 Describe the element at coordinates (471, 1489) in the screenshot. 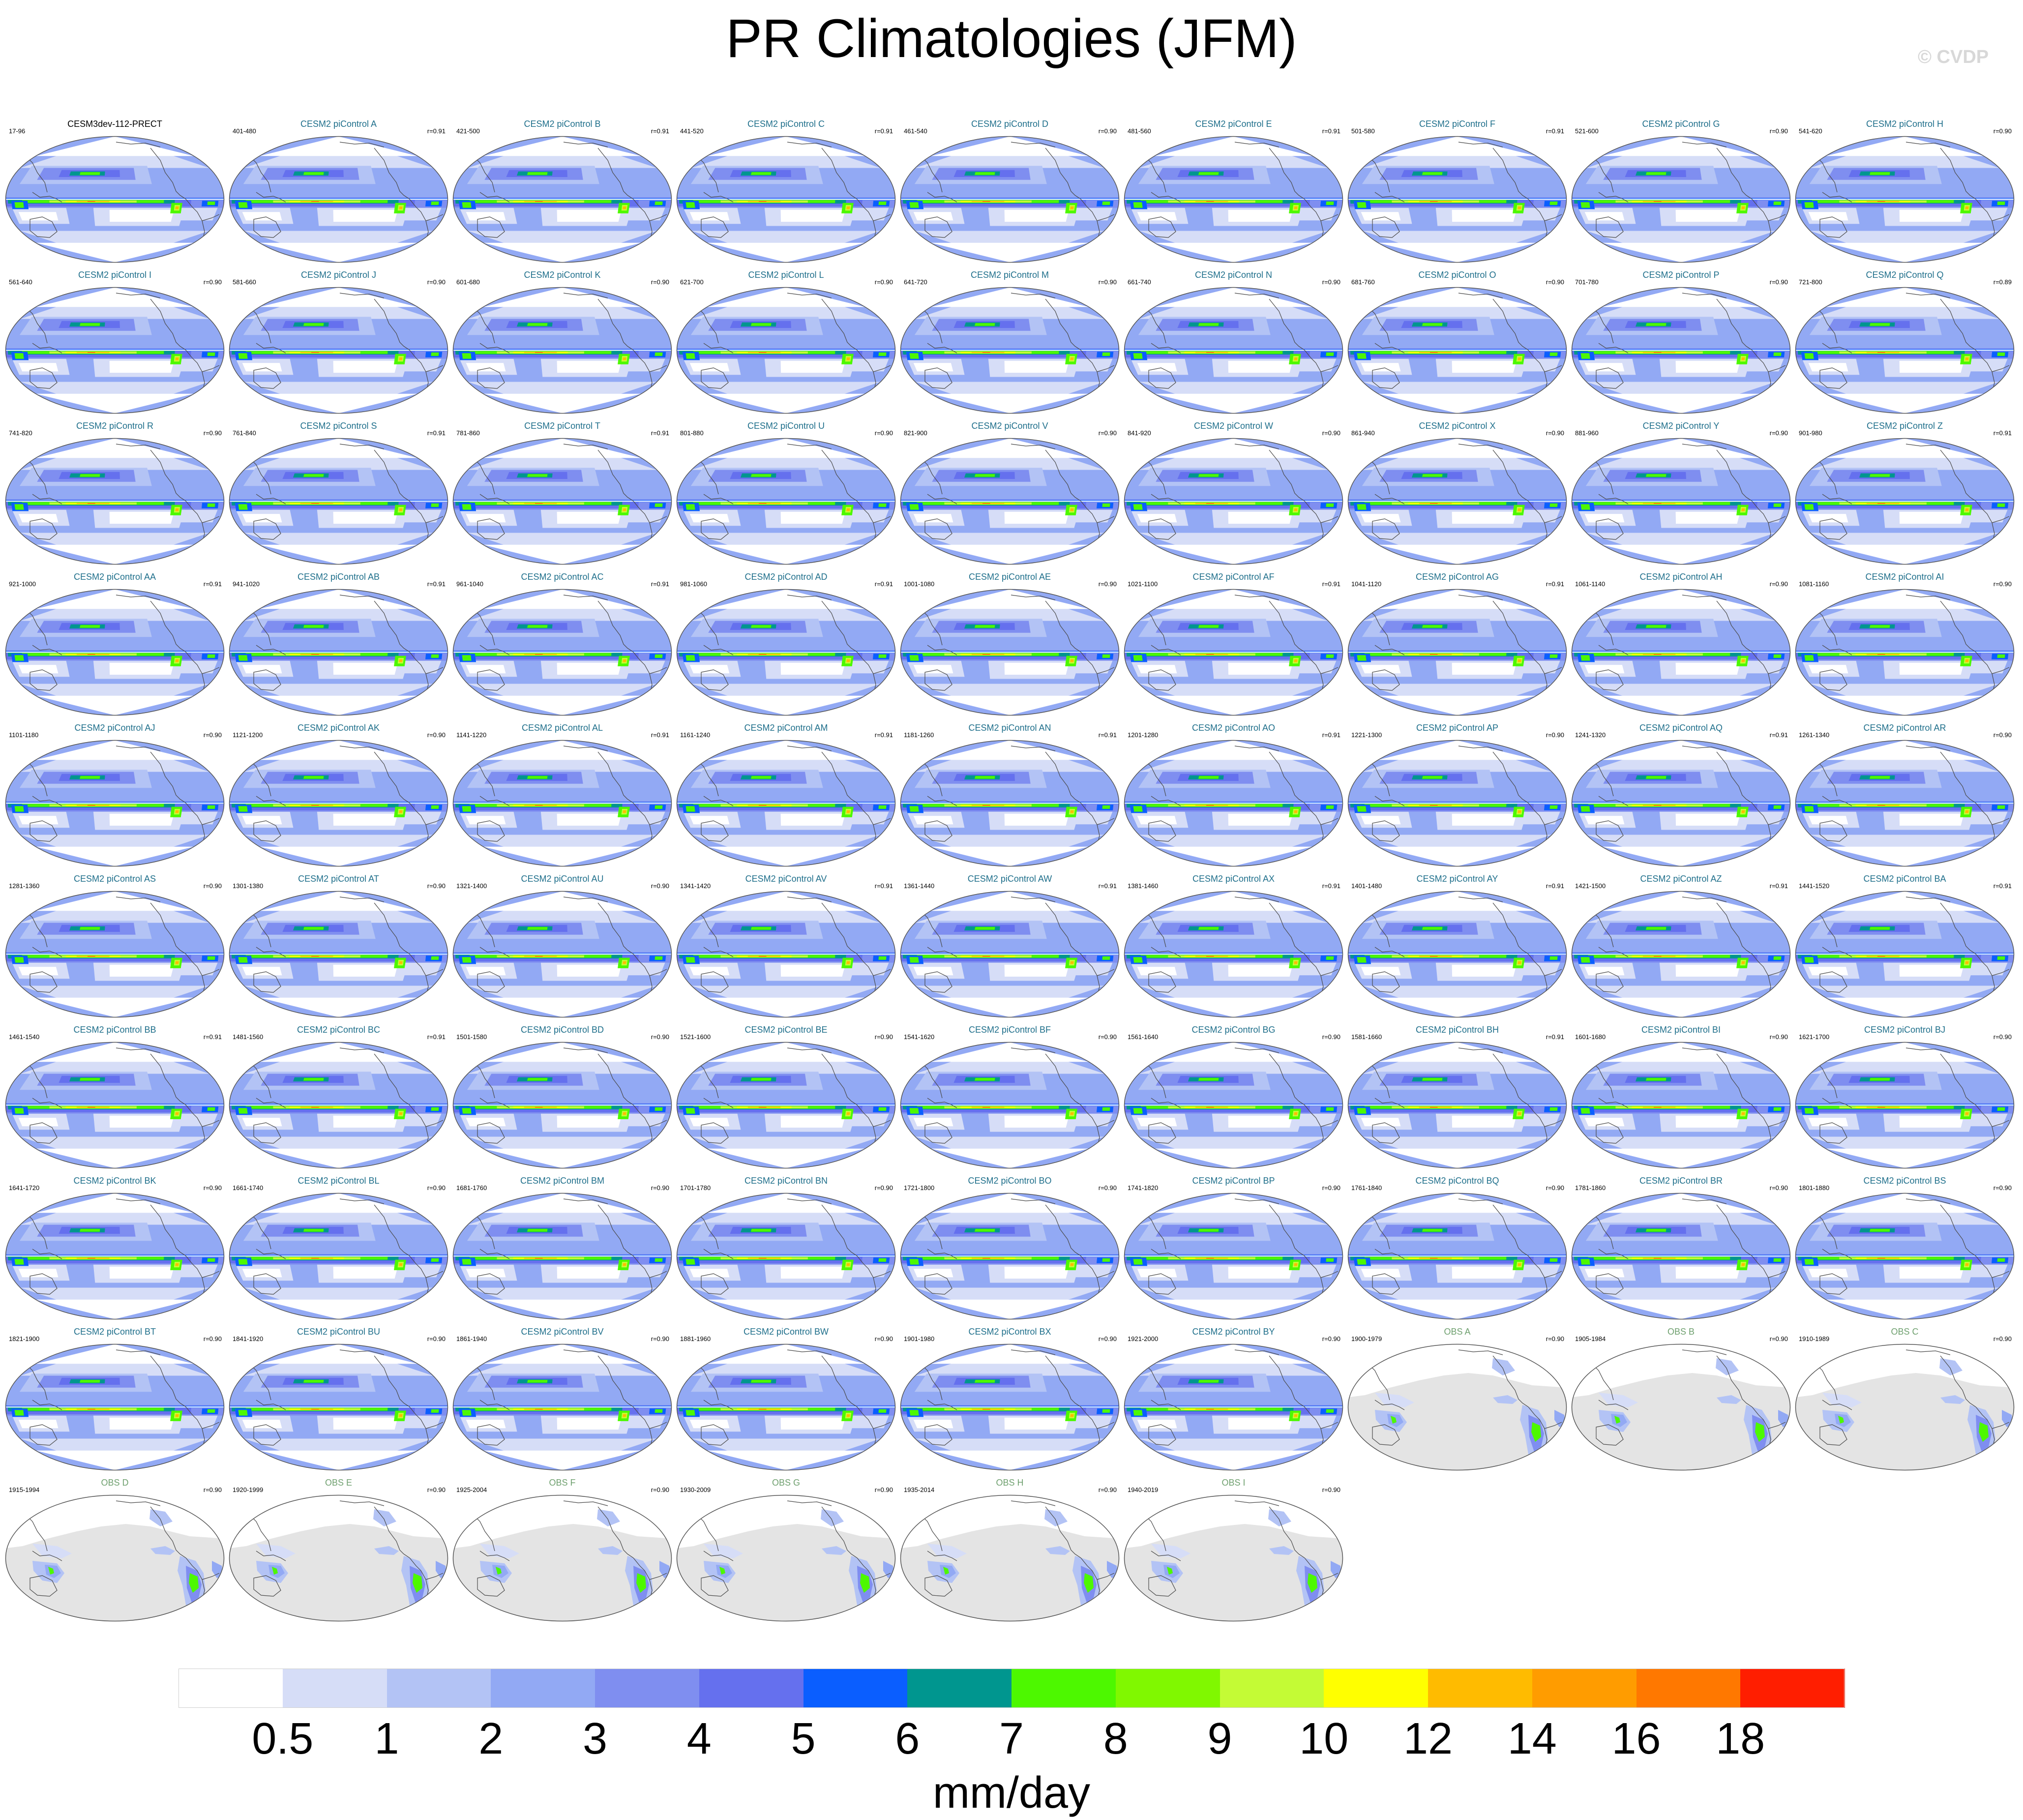

I see `panel-years: 1925-2004` at that location.